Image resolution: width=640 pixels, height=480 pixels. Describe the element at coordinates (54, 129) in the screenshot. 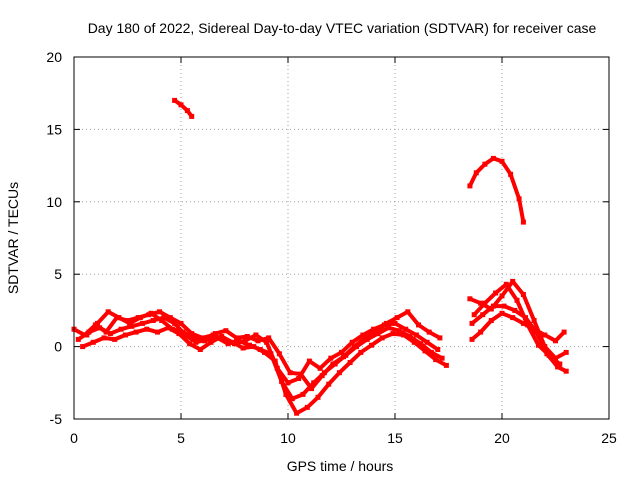

I see `y-tick-label: 15` at that location.